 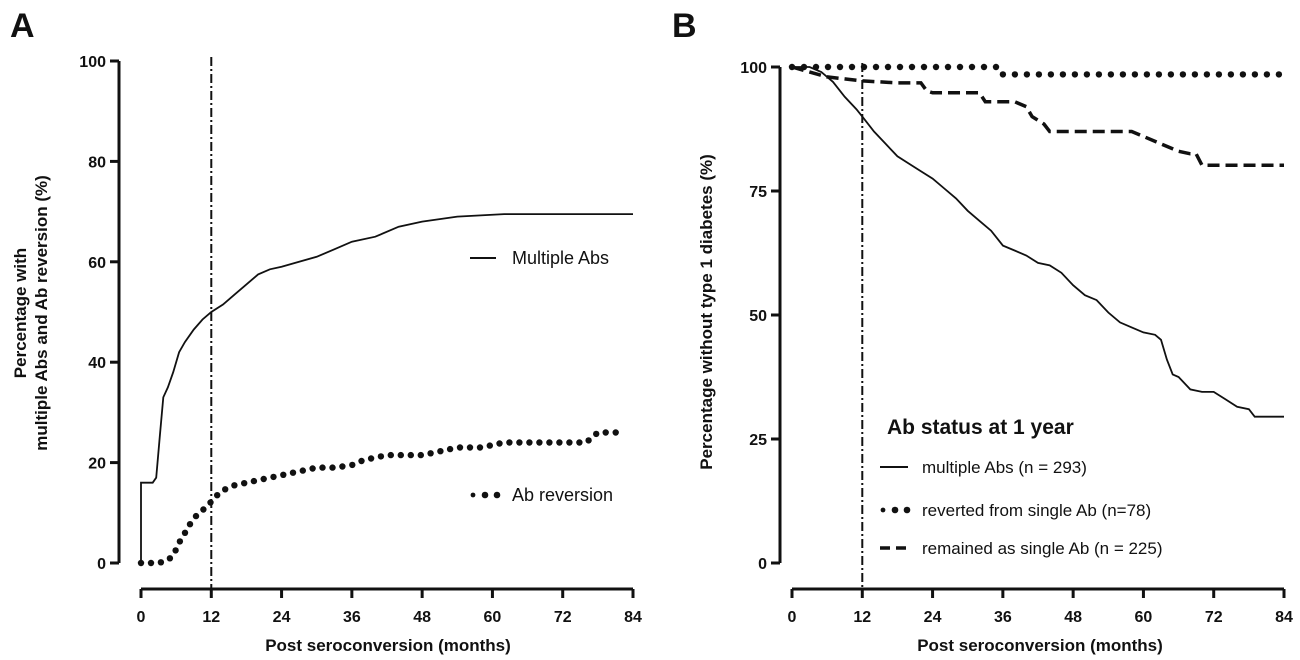 I want to click on x-tick-label: 84, so click(x=1284, y=617).